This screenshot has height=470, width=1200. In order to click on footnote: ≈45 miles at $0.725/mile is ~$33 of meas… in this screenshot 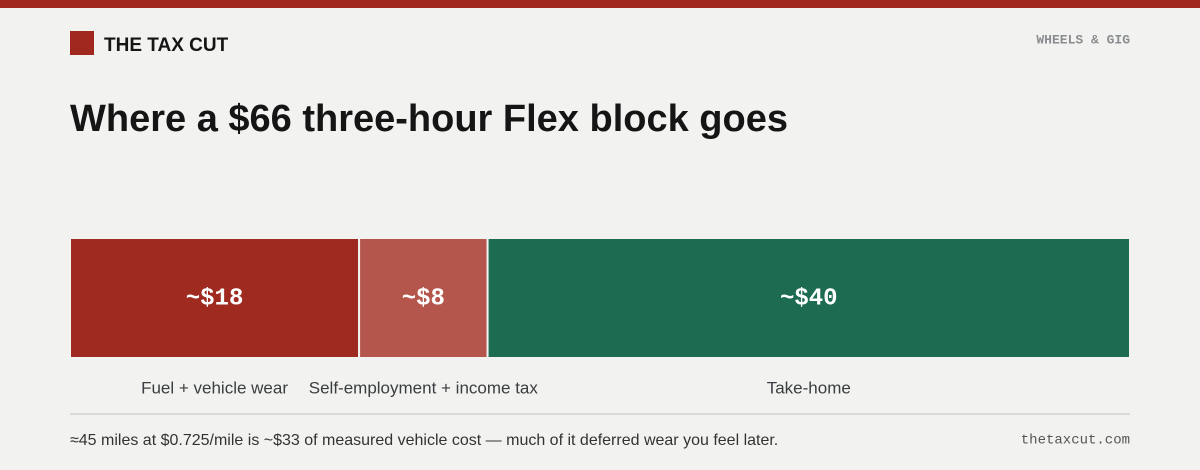, I will do `click(424, 440)`.